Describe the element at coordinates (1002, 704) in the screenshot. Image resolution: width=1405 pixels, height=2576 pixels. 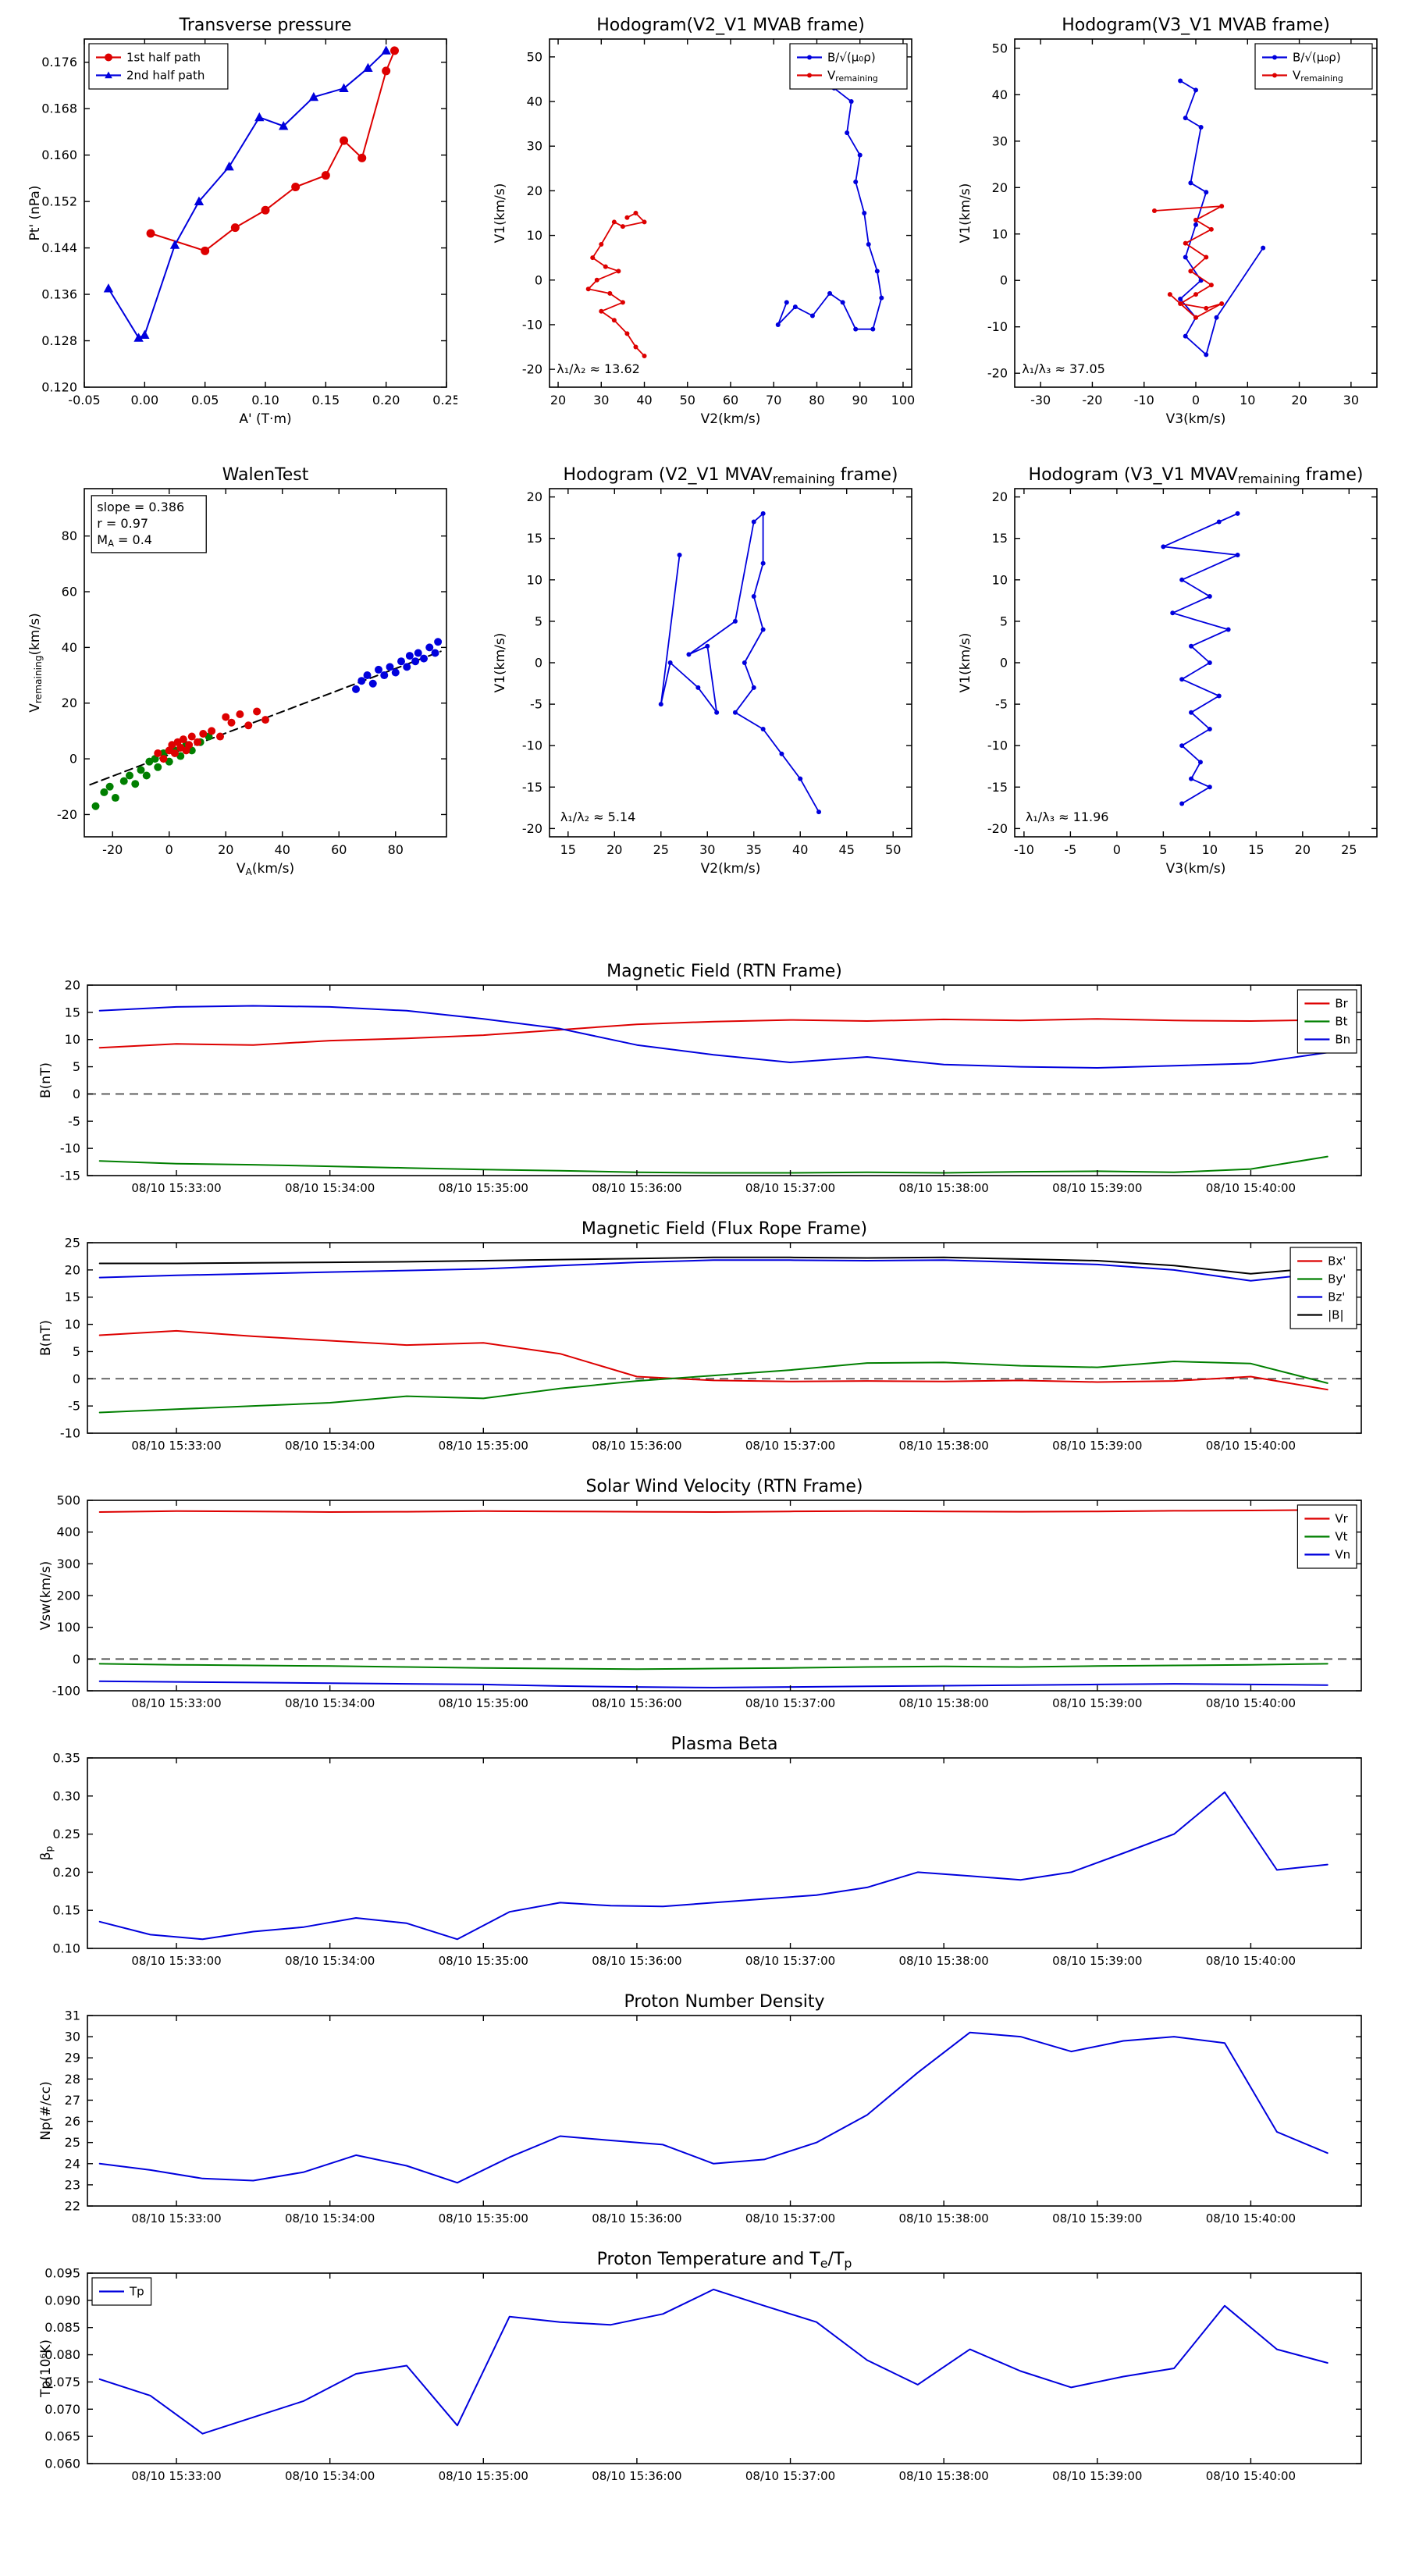
I see `y-tick-label: -5` at that location.